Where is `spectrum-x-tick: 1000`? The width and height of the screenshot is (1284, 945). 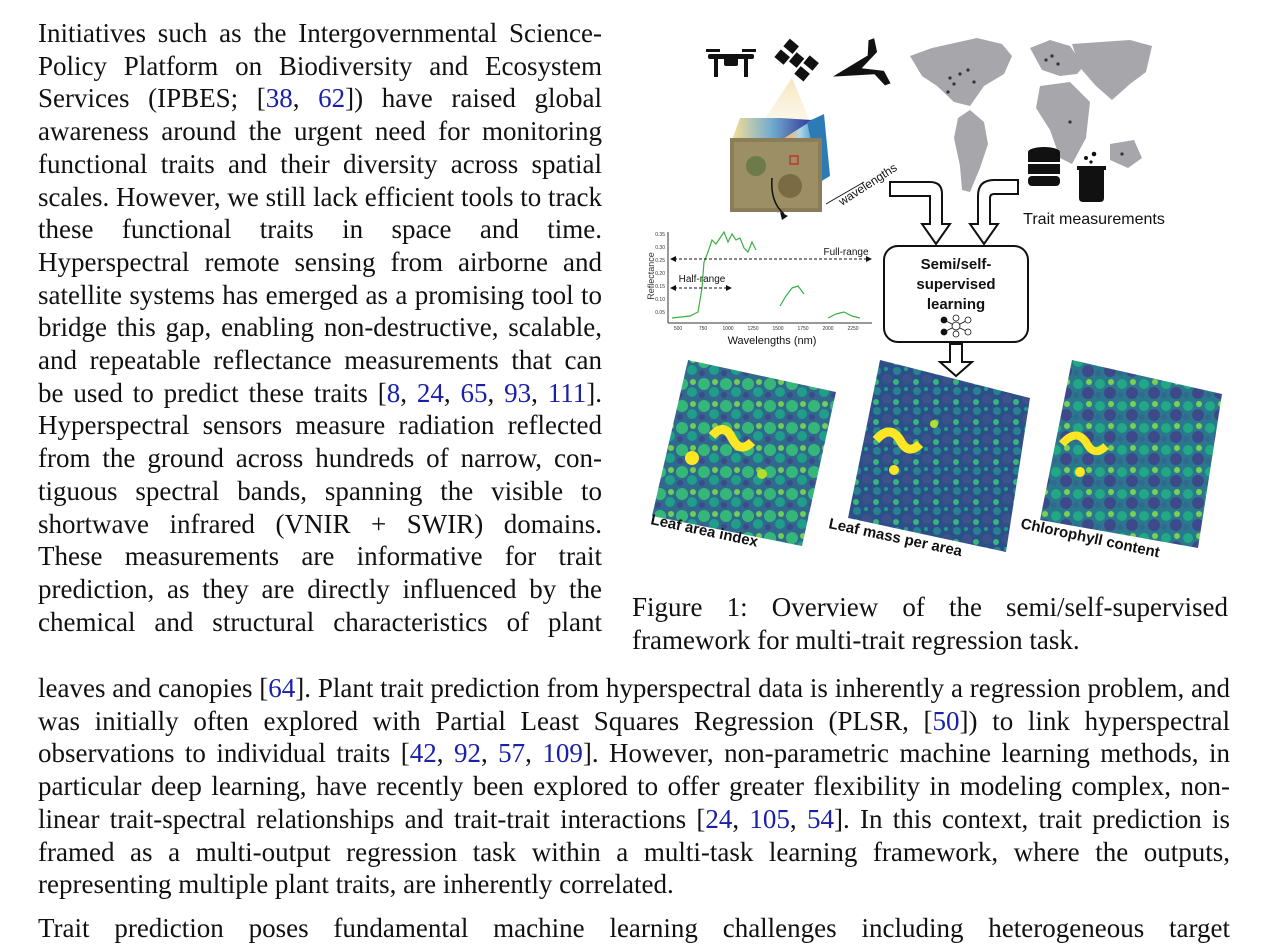 spectrum-x-tick: 1000 is located at coordinates (727, 329).